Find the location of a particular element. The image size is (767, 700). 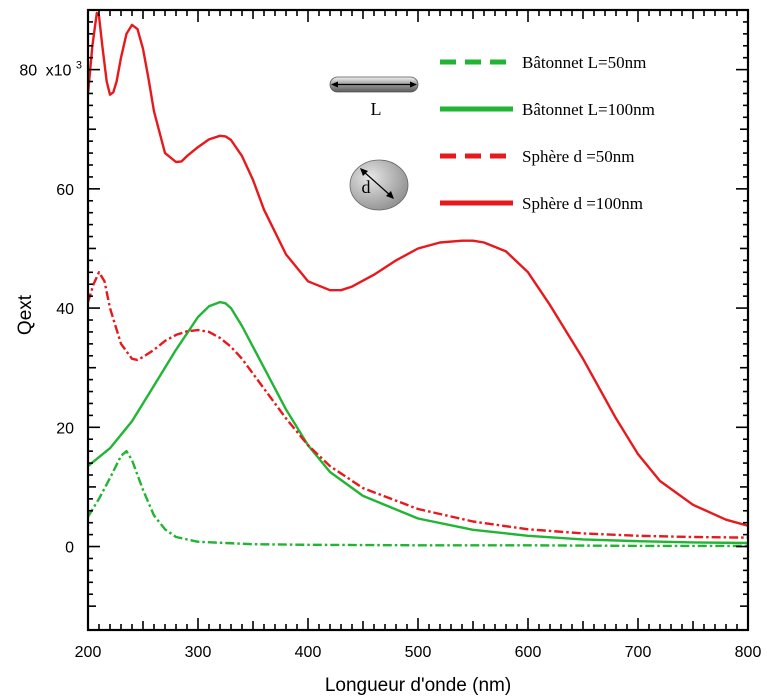

y-tick-label: 40 is located at coordinates (65, 309).